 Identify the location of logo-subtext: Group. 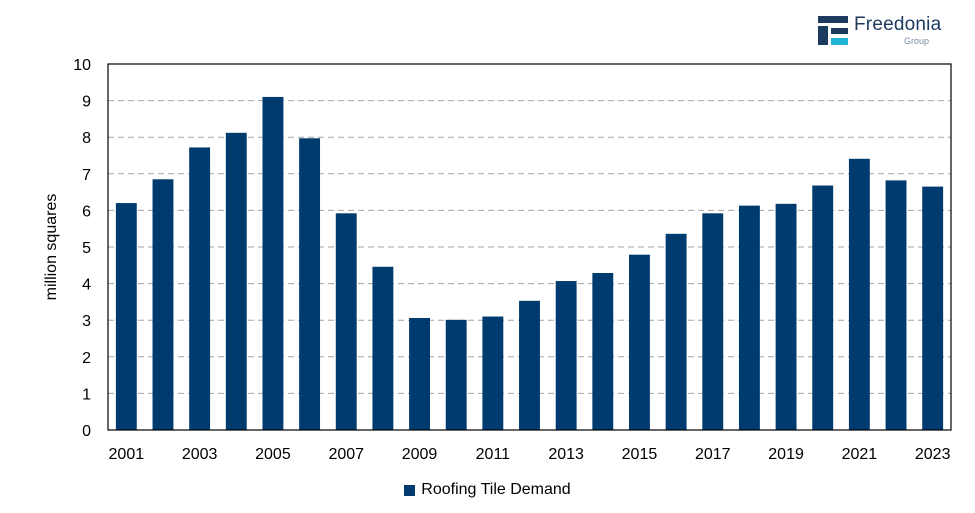
(917, 41).